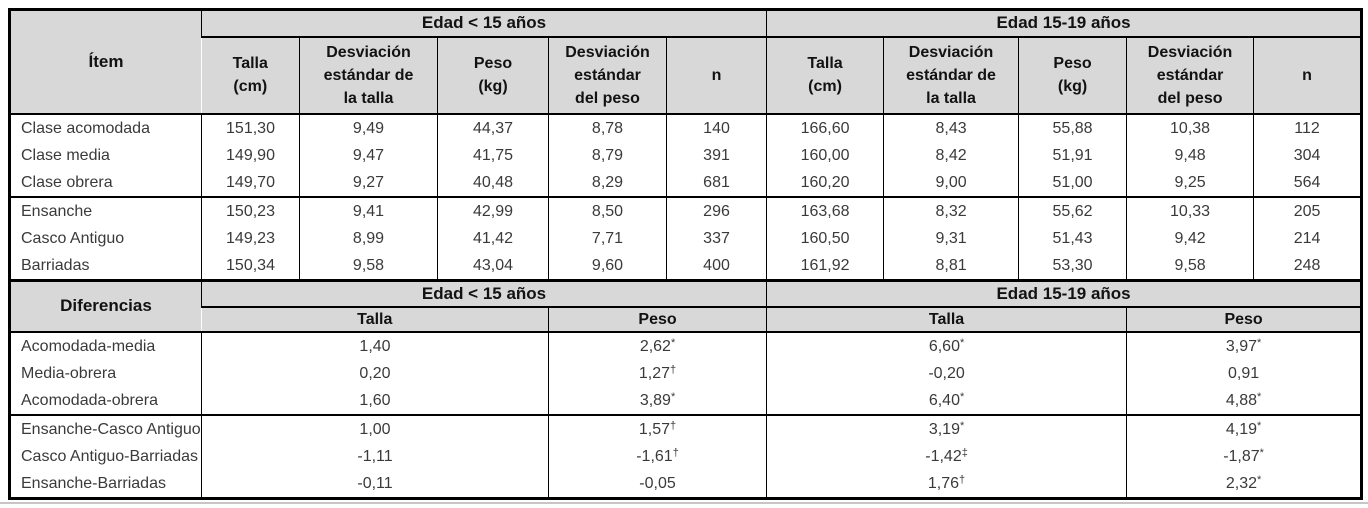 The height and width of the screenshot is (508, 1368). Describe the element at coordinates (1072, 155) in the screenshot. I see `data-cell: 51,91` at that location.